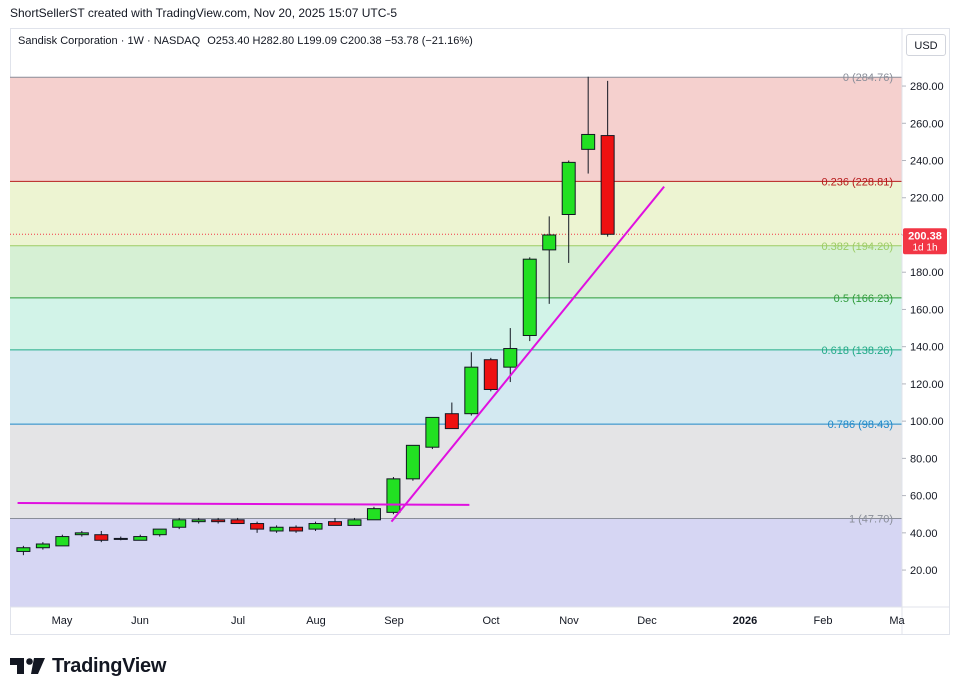  What do you see at coordinates (232, 41) in the screenshot?
I see `open-value: 253.40` at bounding box center [232, 41].